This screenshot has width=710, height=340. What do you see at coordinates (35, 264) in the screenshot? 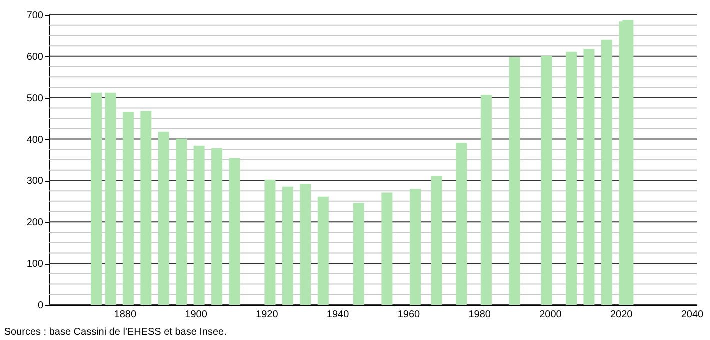
I see `y-tick-label: 100` at bounding box center [35, 264].